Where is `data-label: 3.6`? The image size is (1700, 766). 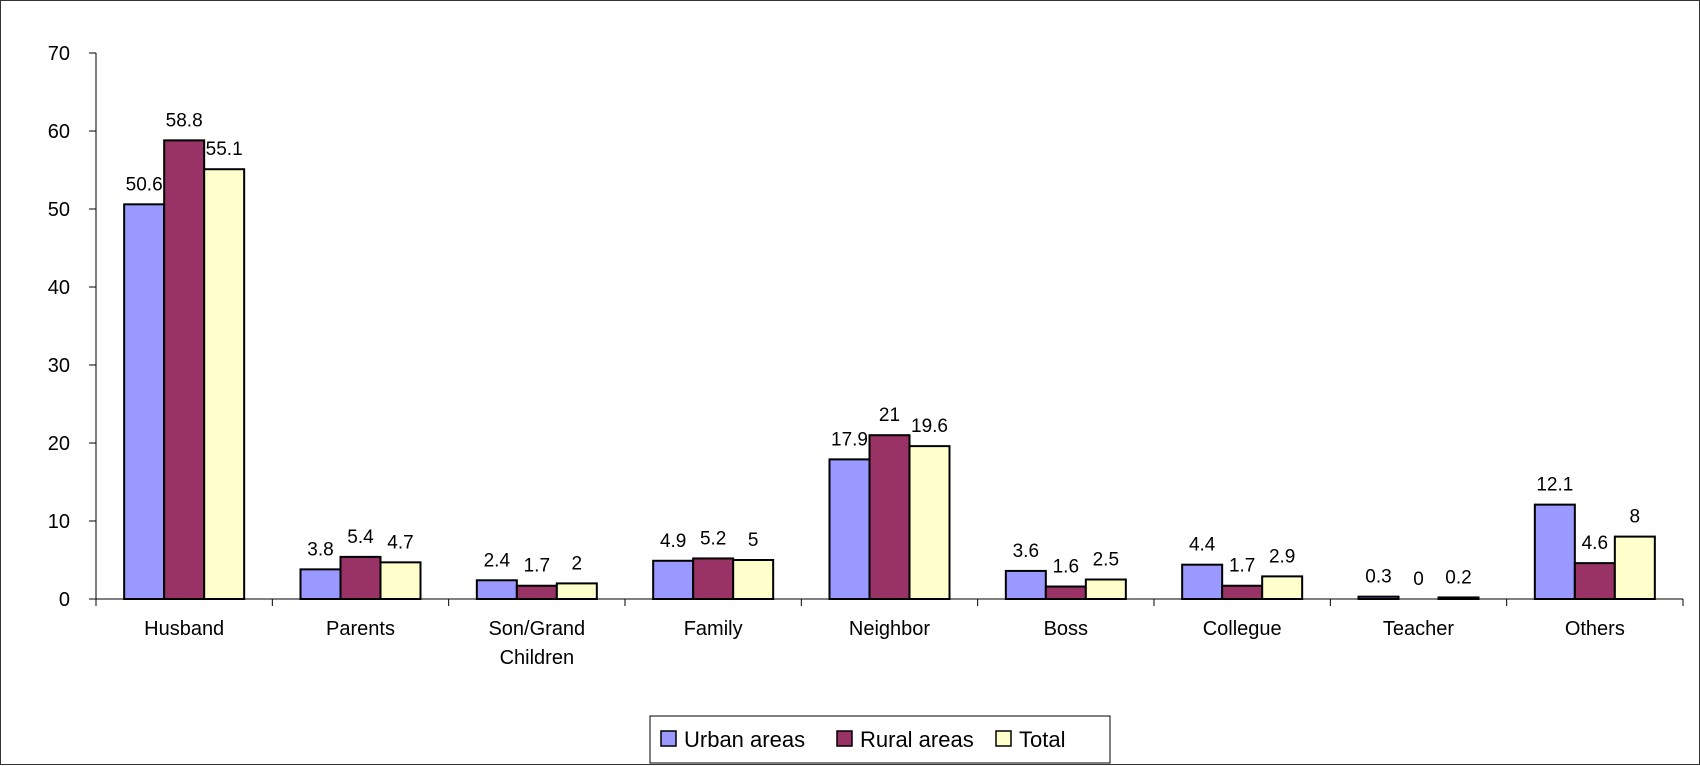 data-label: 3.6 is located at coordinates (1026, 551).